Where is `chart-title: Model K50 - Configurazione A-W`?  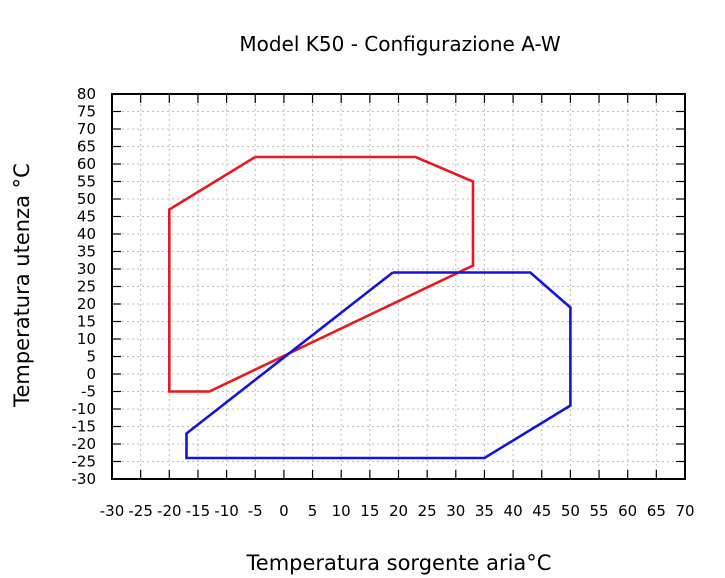 chart-title: Model K50 - Configurazione A-W is located at coordinates (400, 44).